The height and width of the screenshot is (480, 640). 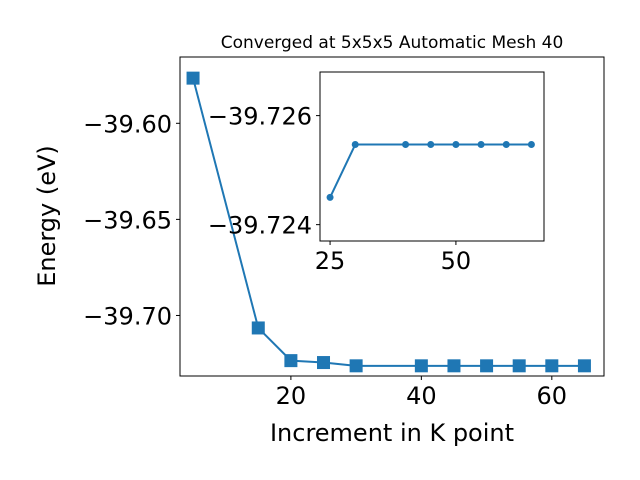 I want to click on inset-series, so click(x=430, y=171).